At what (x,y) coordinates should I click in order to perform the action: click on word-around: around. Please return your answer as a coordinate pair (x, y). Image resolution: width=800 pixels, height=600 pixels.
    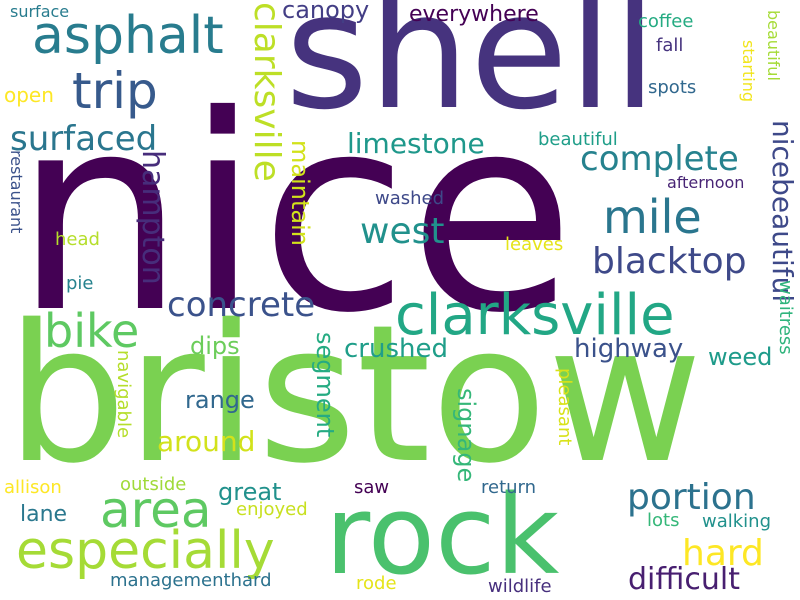
    Looking at the image, I should click on (206, 441).